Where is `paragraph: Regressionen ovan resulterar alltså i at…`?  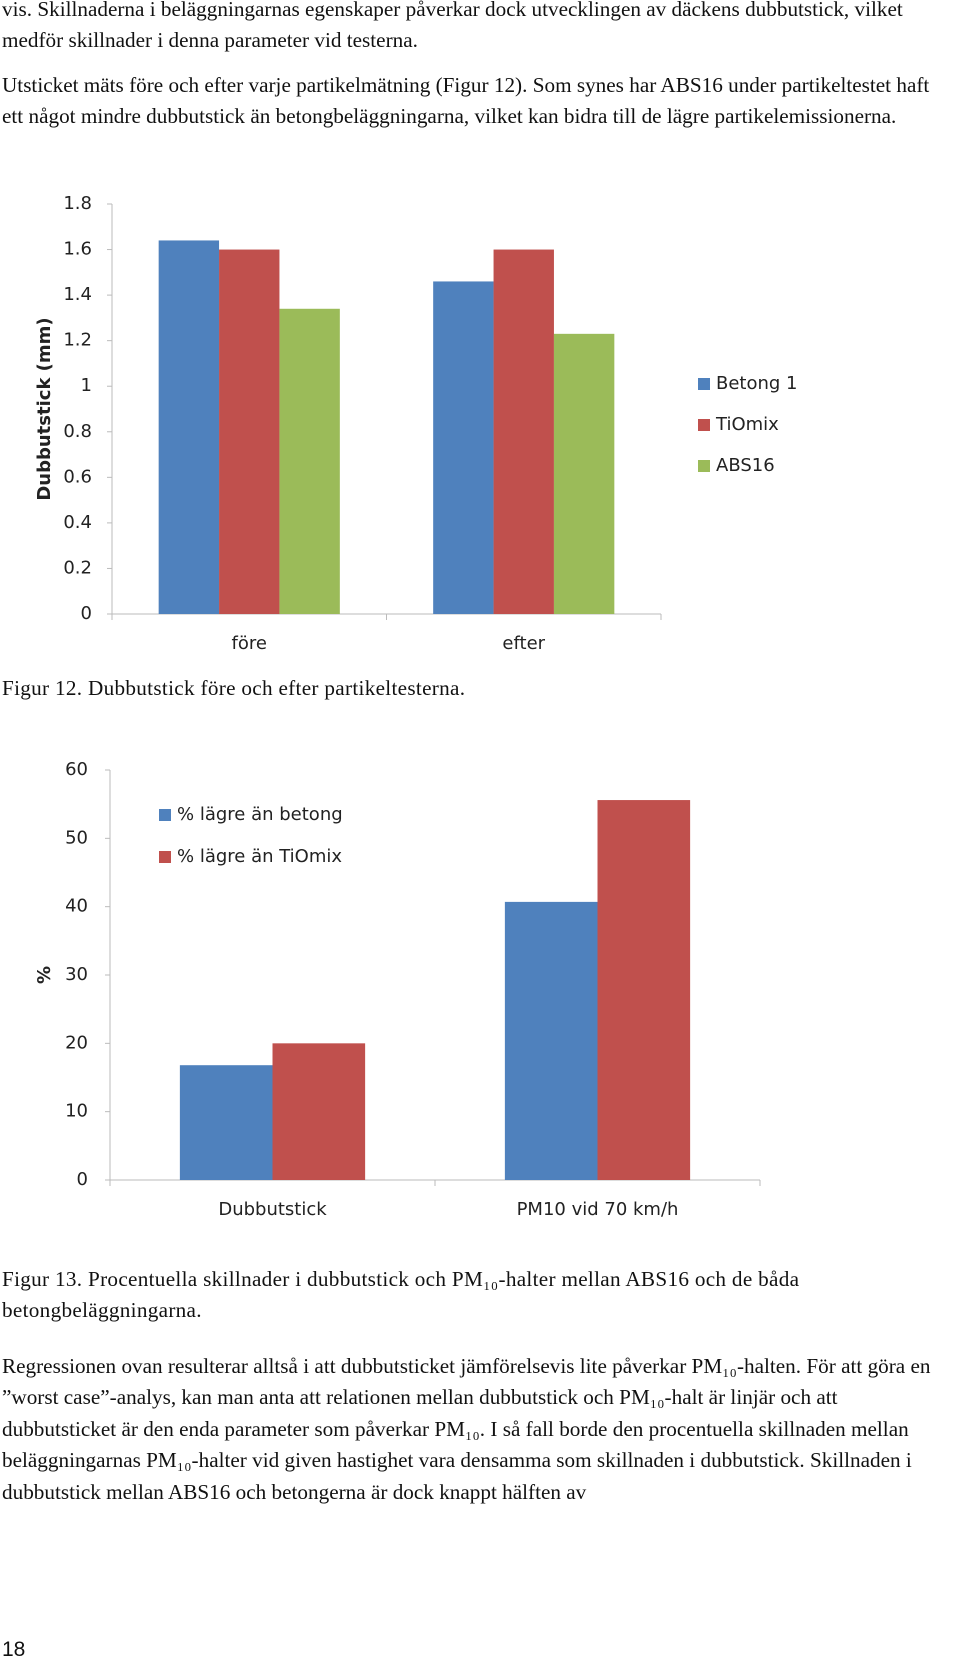
paragraph: Regressionen ovan resulterar alltså i at… is located at coordinates (466, 1429).